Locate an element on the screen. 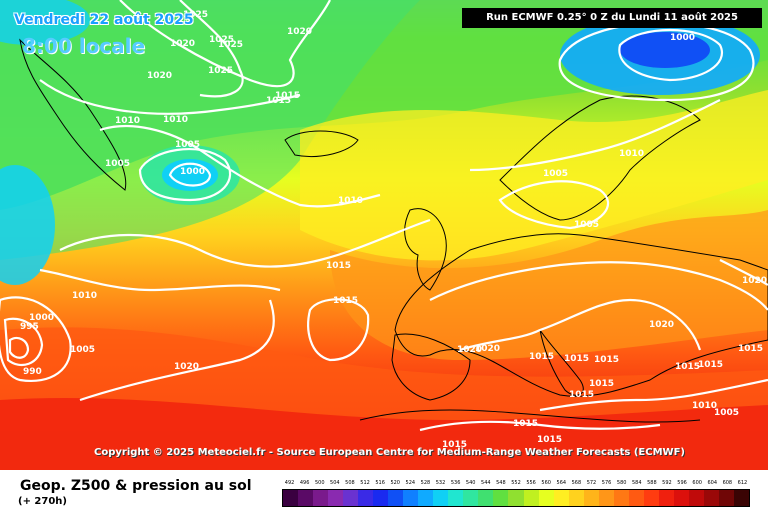 The height and width of the screenshot is (512, 768). north-africa-coast is located at coordinates (530, 416).